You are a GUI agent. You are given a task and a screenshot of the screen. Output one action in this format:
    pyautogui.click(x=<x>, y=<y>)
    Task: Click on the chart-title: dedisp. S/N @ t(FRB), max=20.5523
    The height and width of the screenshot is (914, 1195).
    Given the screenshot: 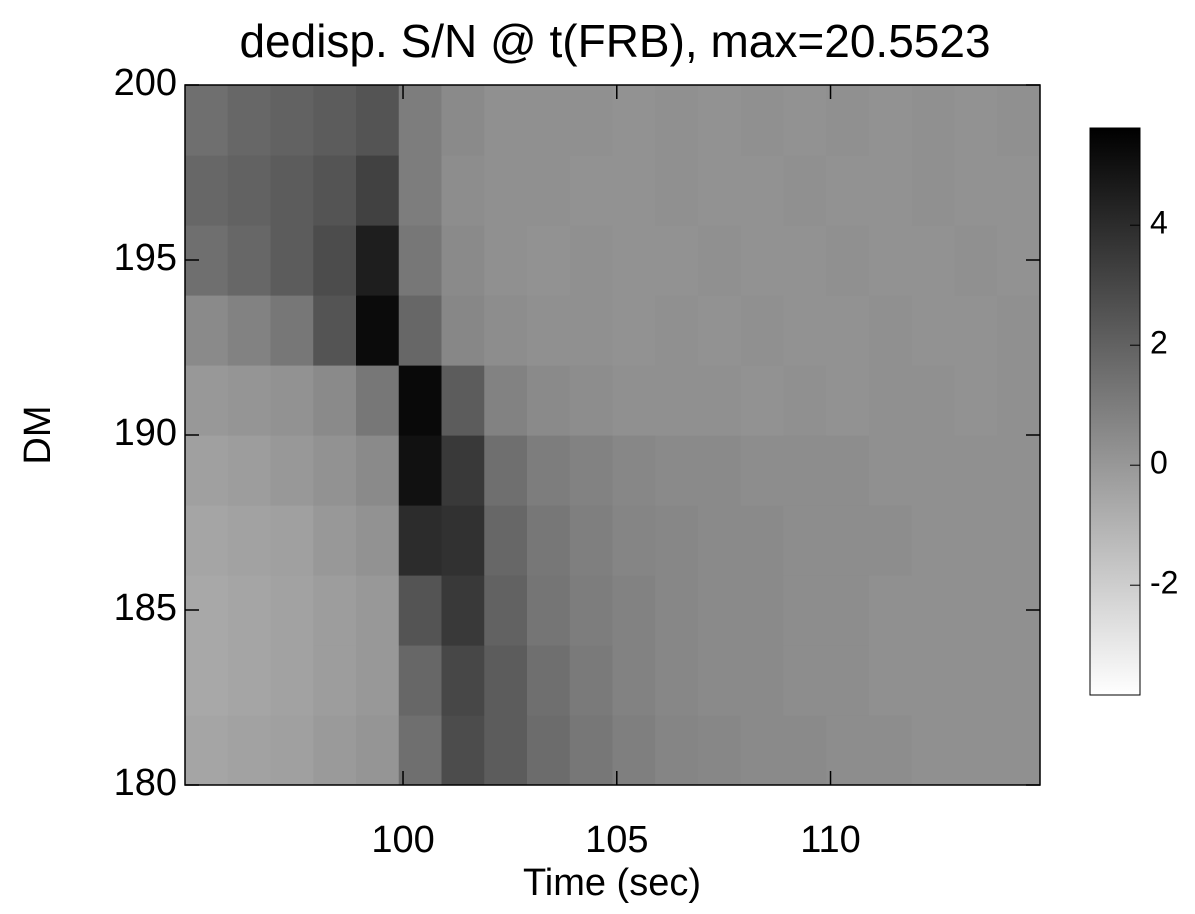 What is the action you would take?
    pyautogui.click(x=614, y=41)
    